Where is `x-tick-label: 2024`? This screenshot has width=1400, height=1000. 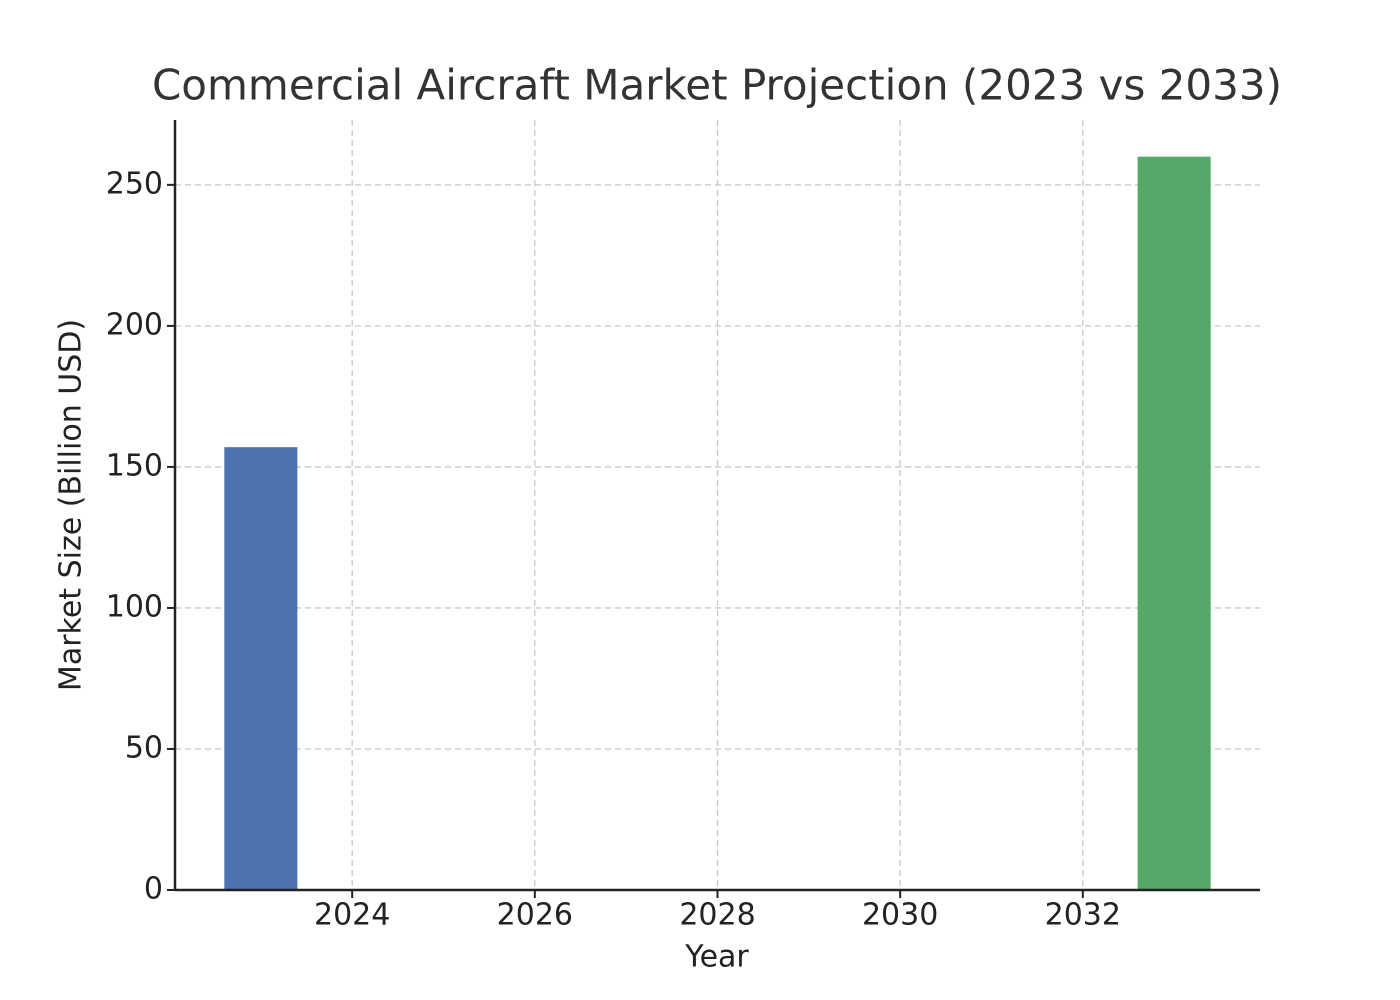
x-tick-label: 2024 is located at coordinates (352, 915).